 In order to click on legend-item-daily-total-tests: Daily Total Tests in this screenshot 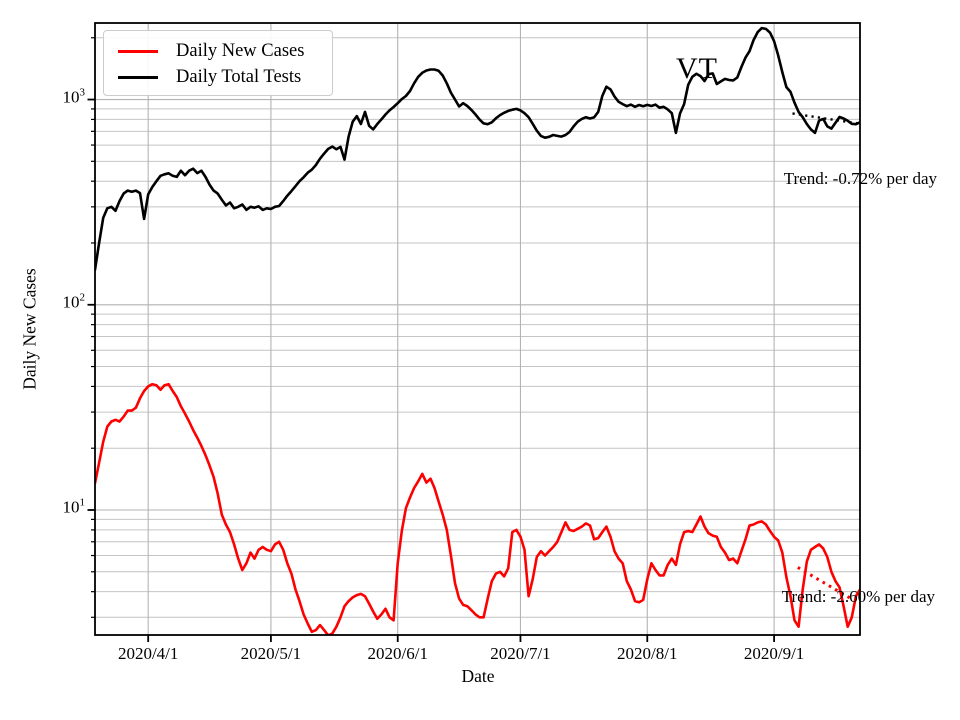, I will do `click(220, 77)`.